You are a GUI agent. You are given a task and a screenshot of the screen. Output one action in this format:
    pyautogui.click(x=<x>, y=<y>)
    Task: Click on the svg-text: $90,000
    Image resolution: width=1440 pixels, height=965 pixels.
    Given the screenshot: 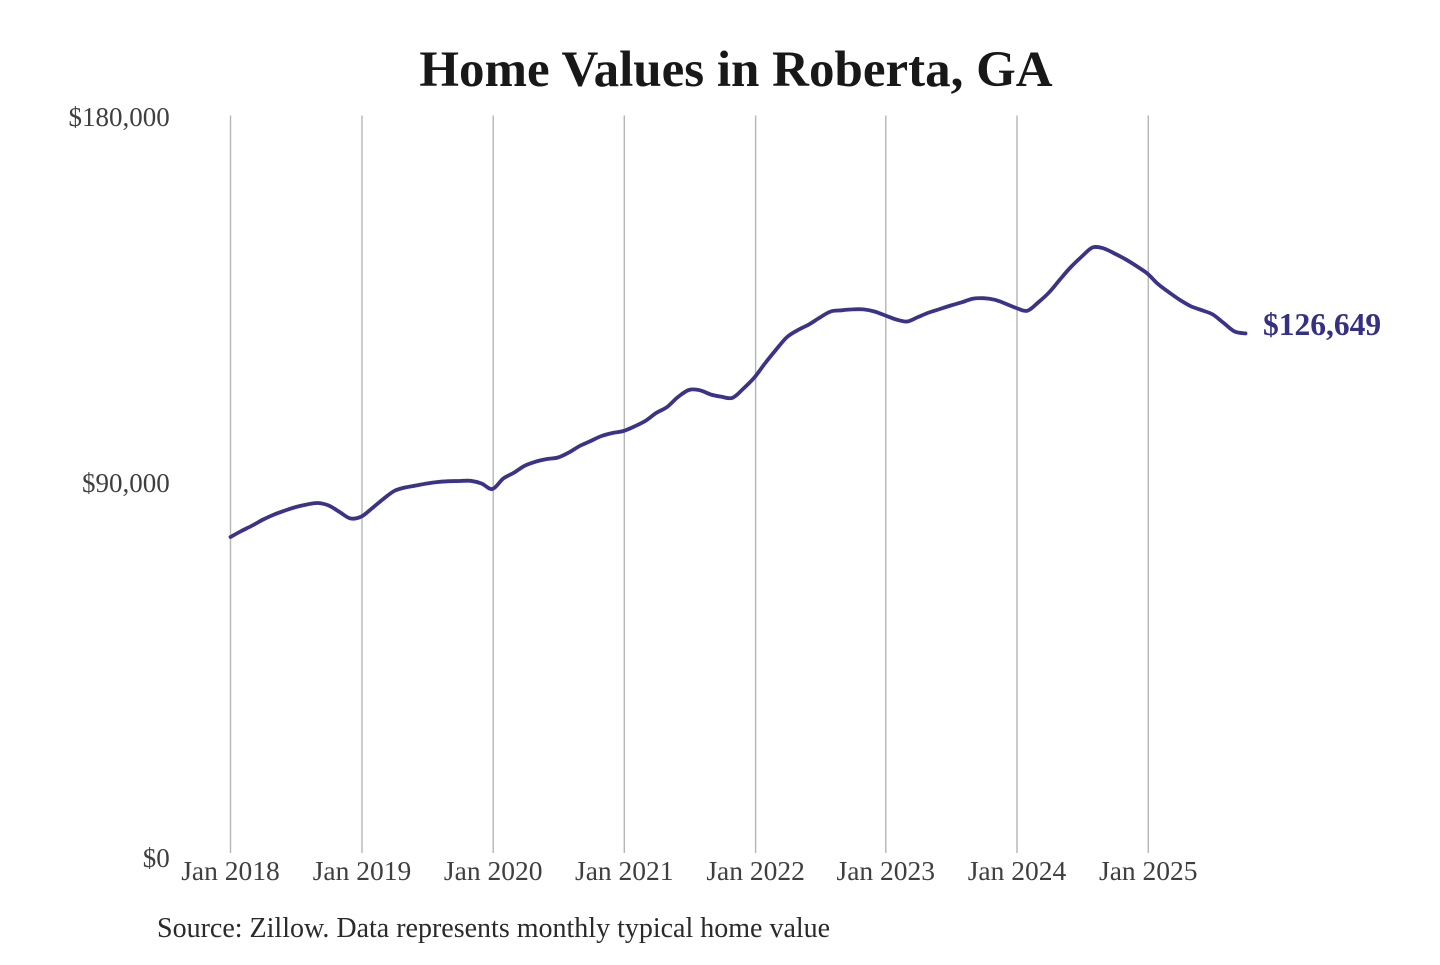 What is the action you would take?
    pyautogui.click(x=126, y=483)
    